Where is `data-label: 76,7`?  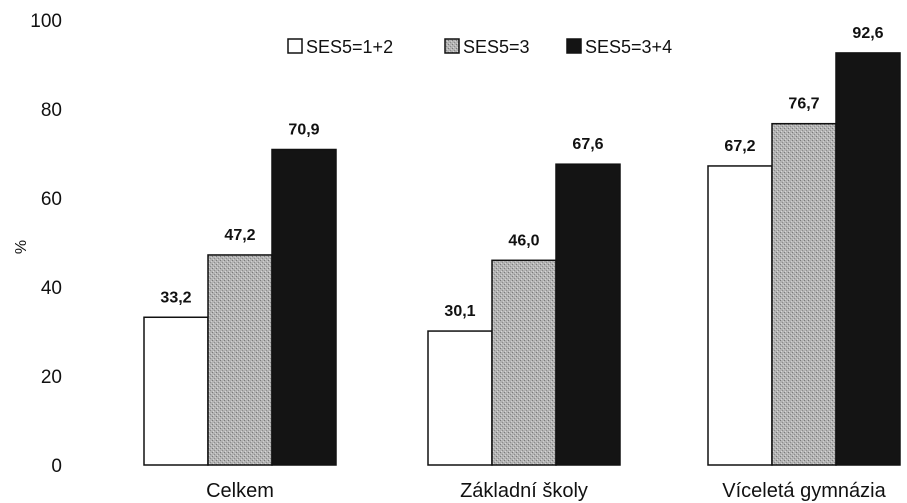
data-label: 76,7 is located at coordinates (803, 104).